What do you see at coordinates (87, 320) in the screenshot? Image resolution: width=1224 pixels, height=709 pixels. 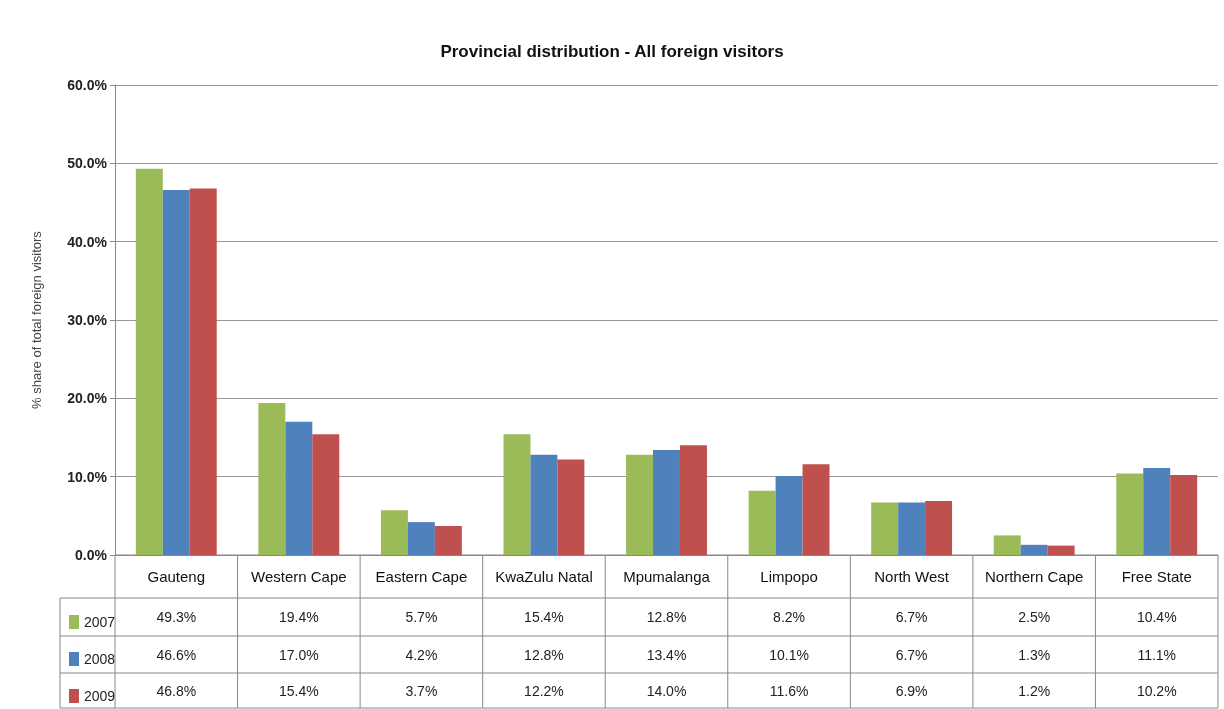 I see `y-tick-label: 30.0%` at bounding box center [87, 320].